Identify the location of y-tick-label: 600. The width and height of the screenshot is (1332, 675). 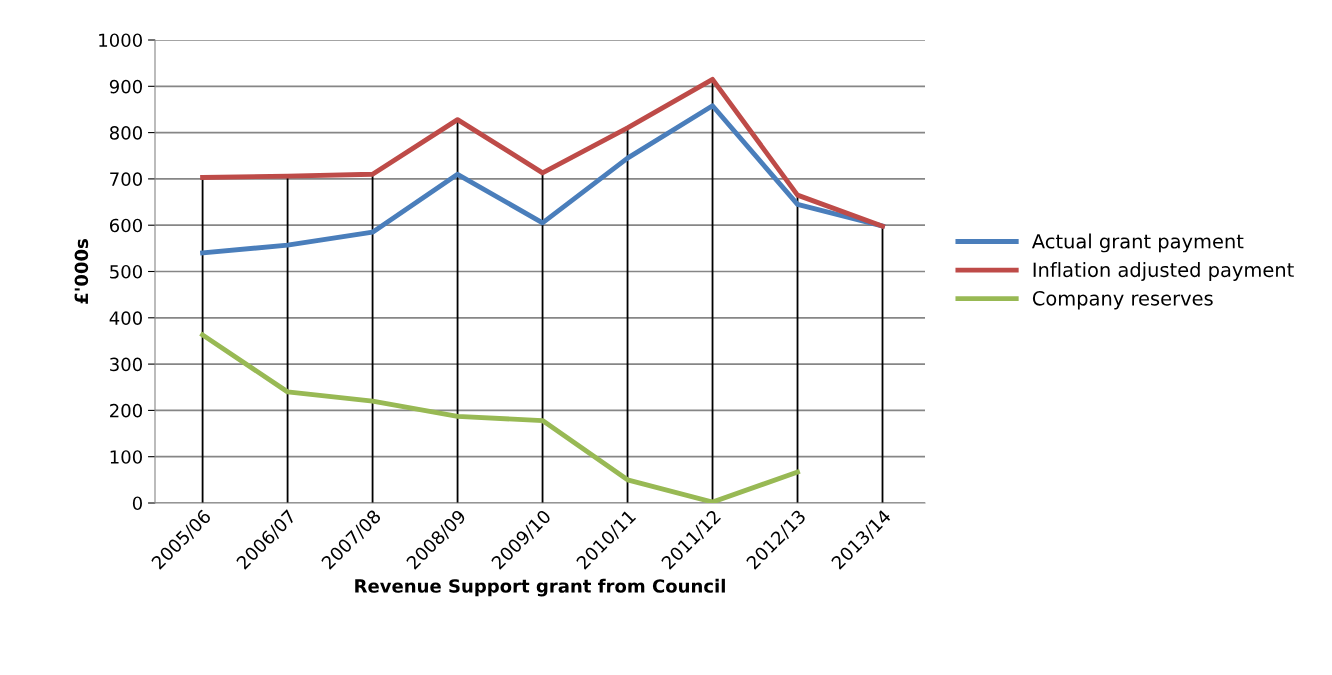
(125, 225).